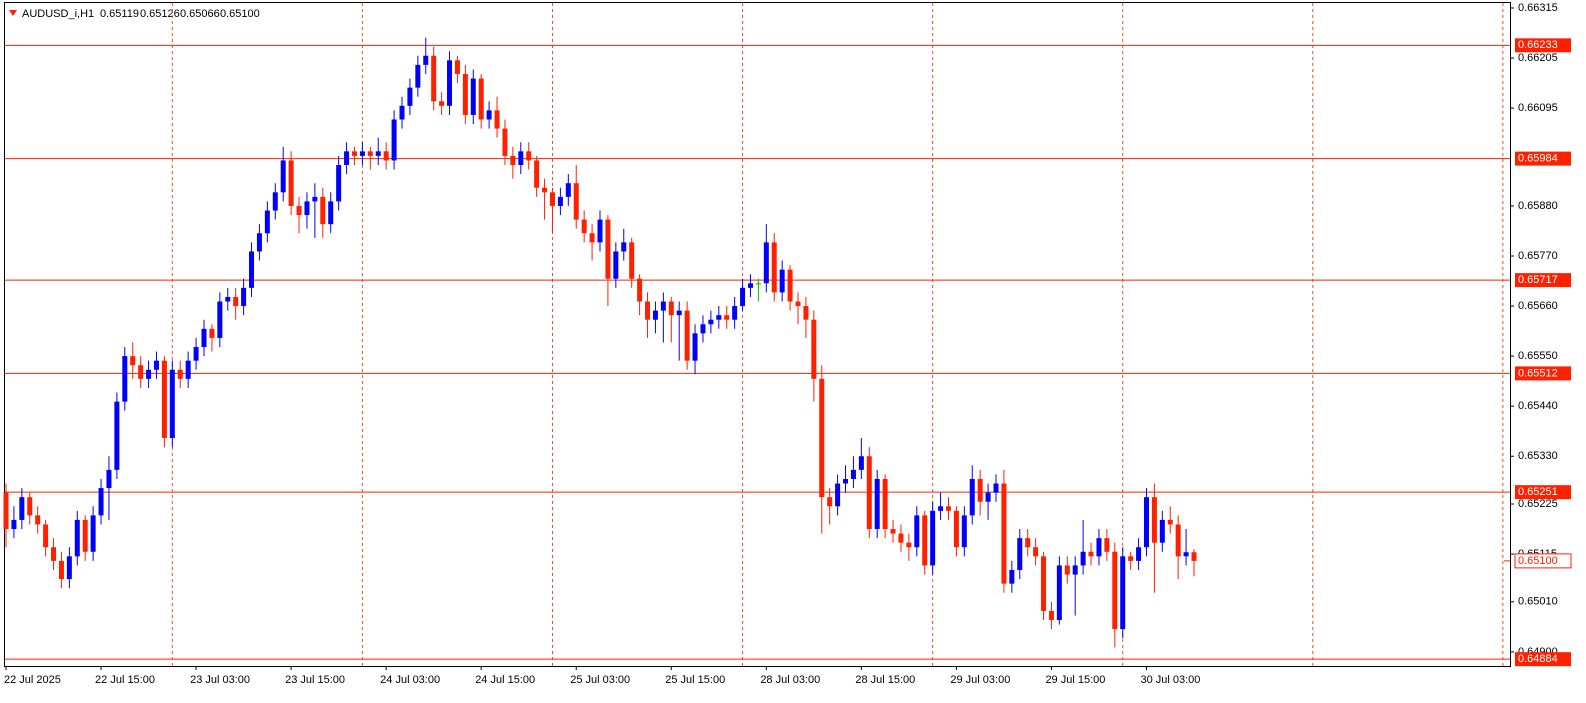  I want to click on level-label: 0.65717, so click(1538, 280).